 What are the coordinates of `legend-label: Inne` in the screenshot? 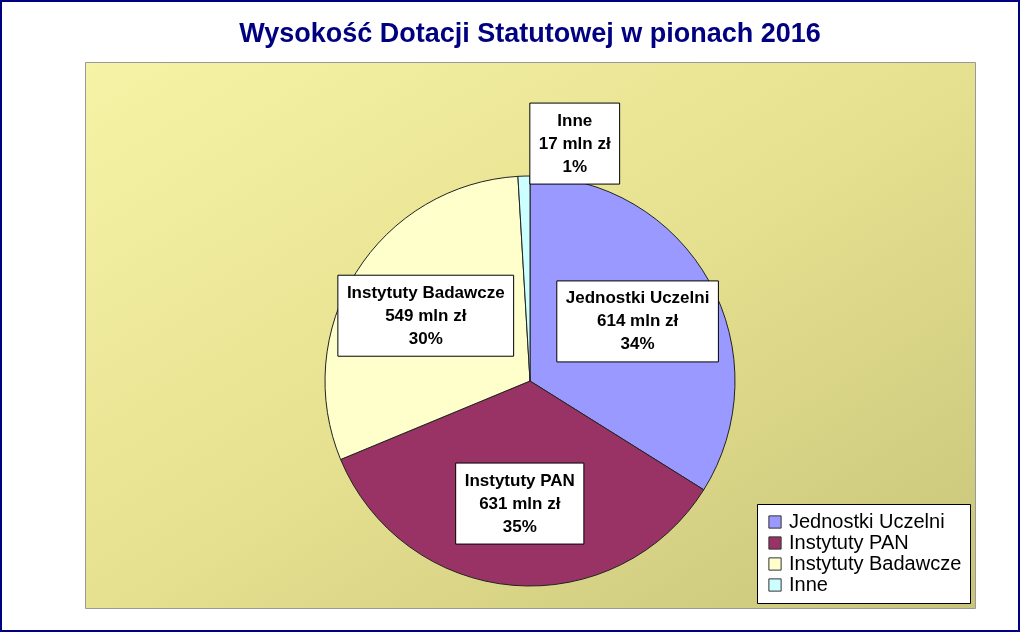 It's located at (808, 584).